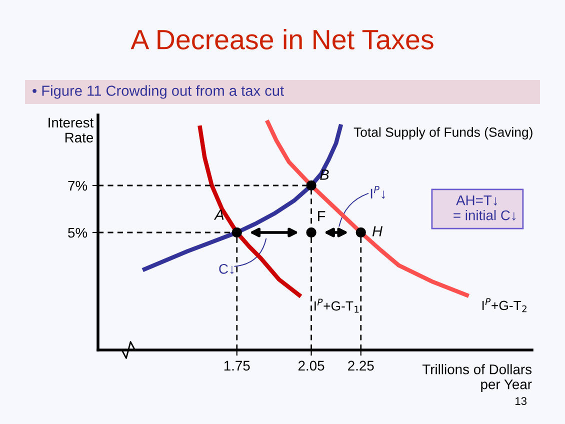 The width and height of the screenshot is (565, 424). Describe the element at coordinates (361, 365) in the screenshot. I see `x-tick-label: 2.25` at that location.